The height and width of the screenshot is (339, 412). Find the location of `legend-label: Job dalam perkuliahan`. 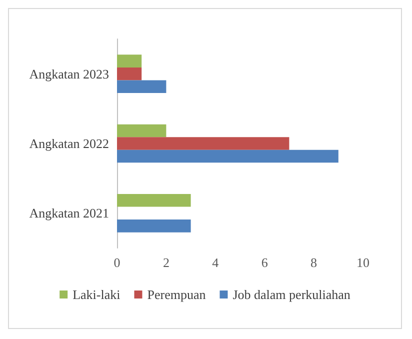

legend-label: Job dalam perkuliahan is located at coordinates (291, 294).